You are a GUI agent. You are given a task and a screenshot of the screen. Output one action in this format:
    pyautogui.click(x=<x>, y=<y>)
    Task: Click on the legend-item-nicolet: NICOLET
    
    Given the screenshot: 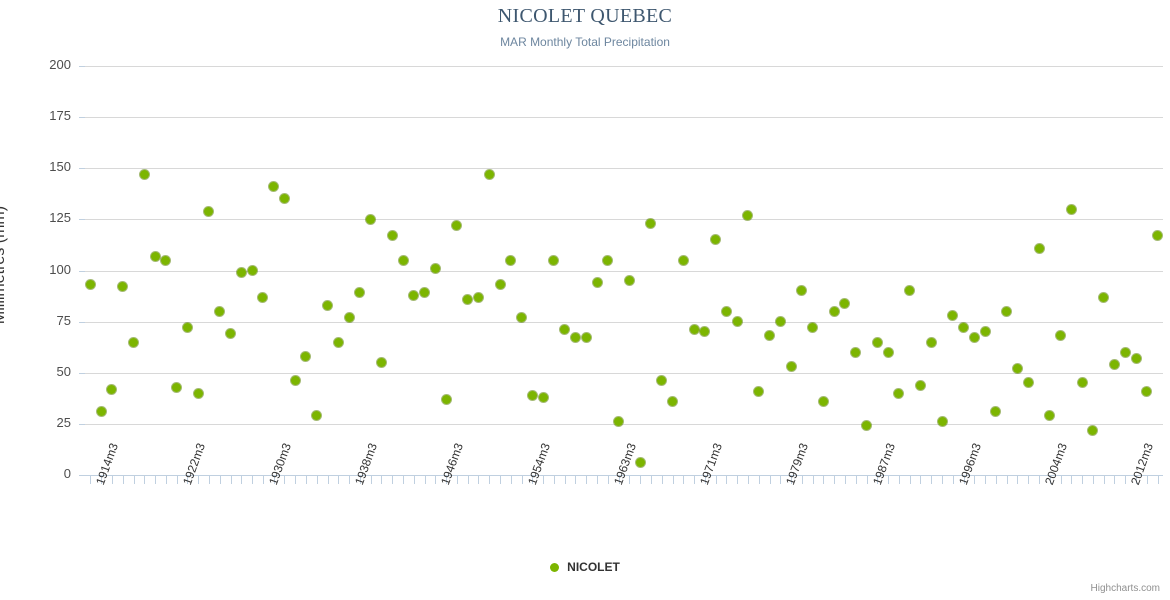 What is the action you would take?
    pyautogui.click(x=585, y=567)
    